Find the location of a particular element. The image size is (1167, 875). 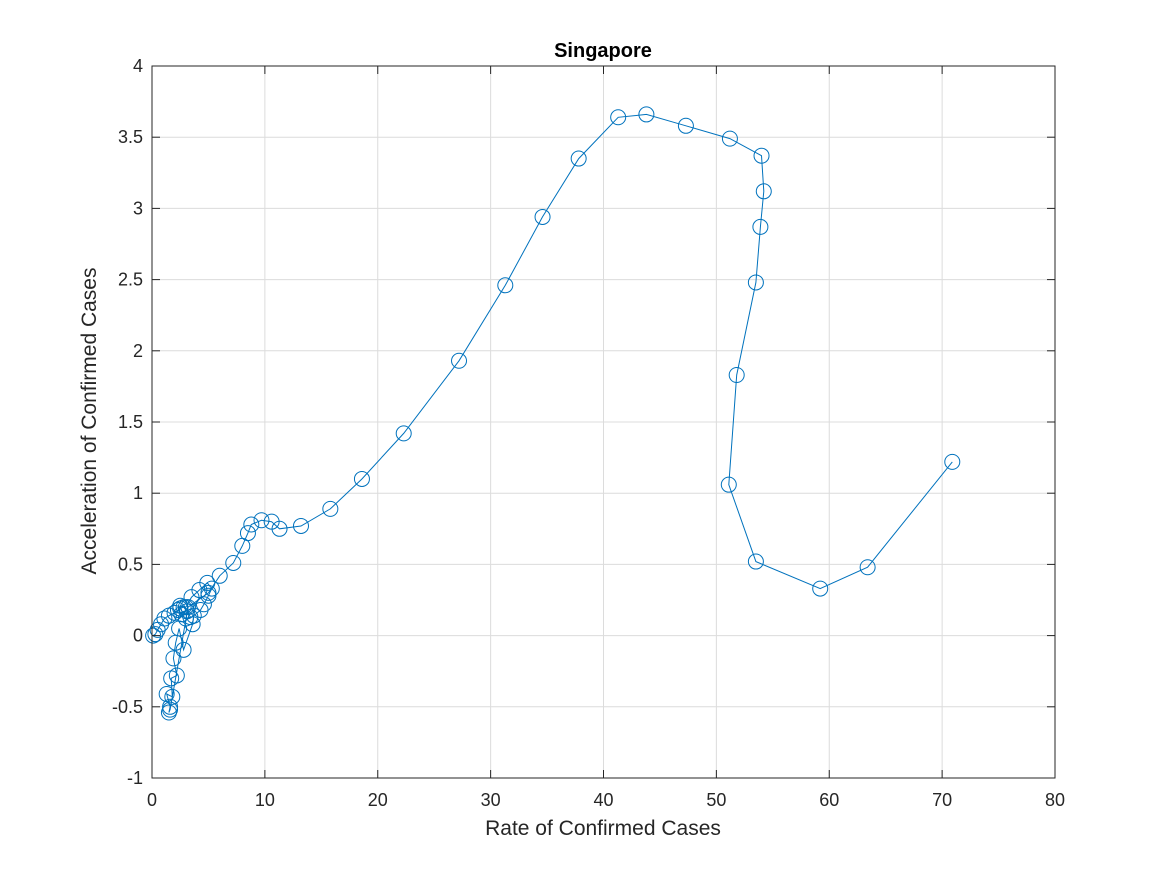

x-tick-label: 20 is located at coordinates (378, 800).